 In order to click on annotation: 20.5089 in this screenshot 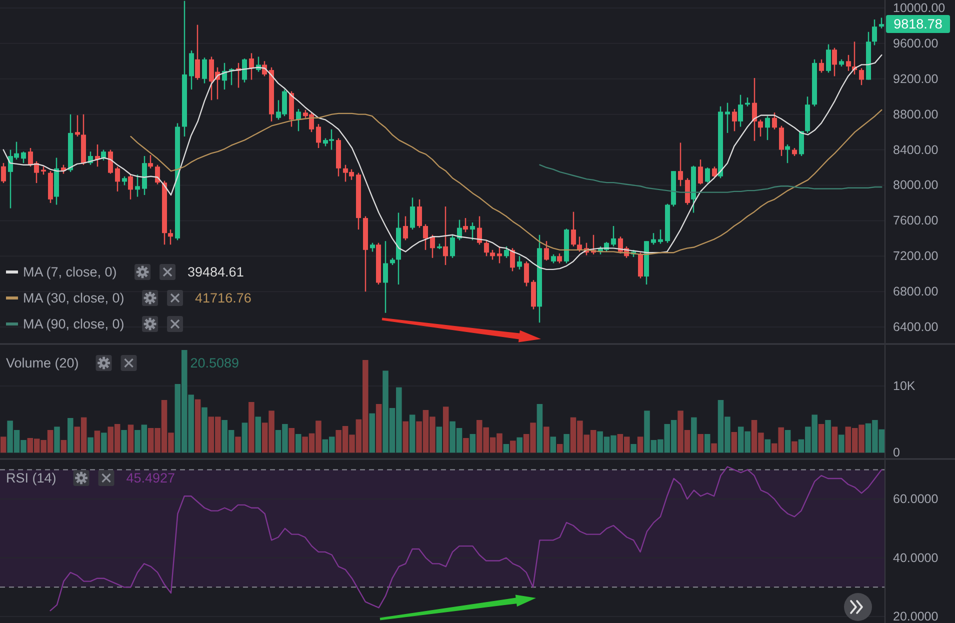, I will do `click(215, 363)`.